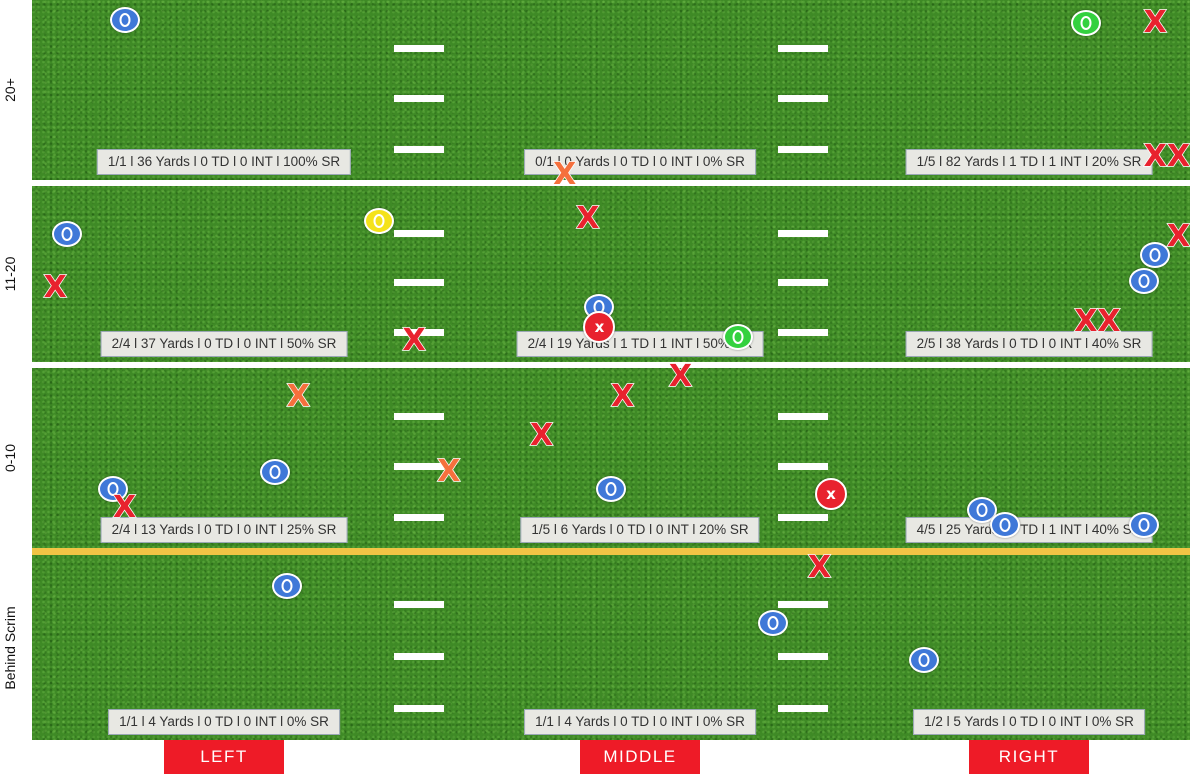  What do you see at coordinates (1029, 344) in the screenshot?
I see `stat-box: 2/5 l 38 Yards l 0 TD l 0 INT l 40% SR` at bounding box center [1029, 344].